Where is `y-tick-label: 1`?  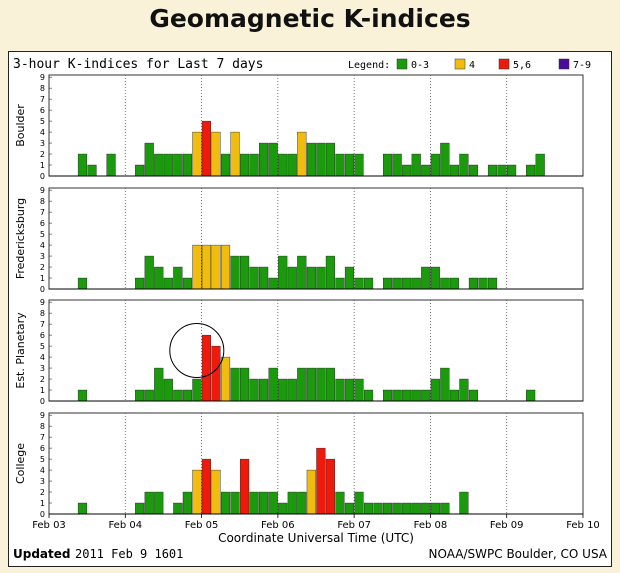 y-tick-label: 1 is located at coordinates (42, 390).